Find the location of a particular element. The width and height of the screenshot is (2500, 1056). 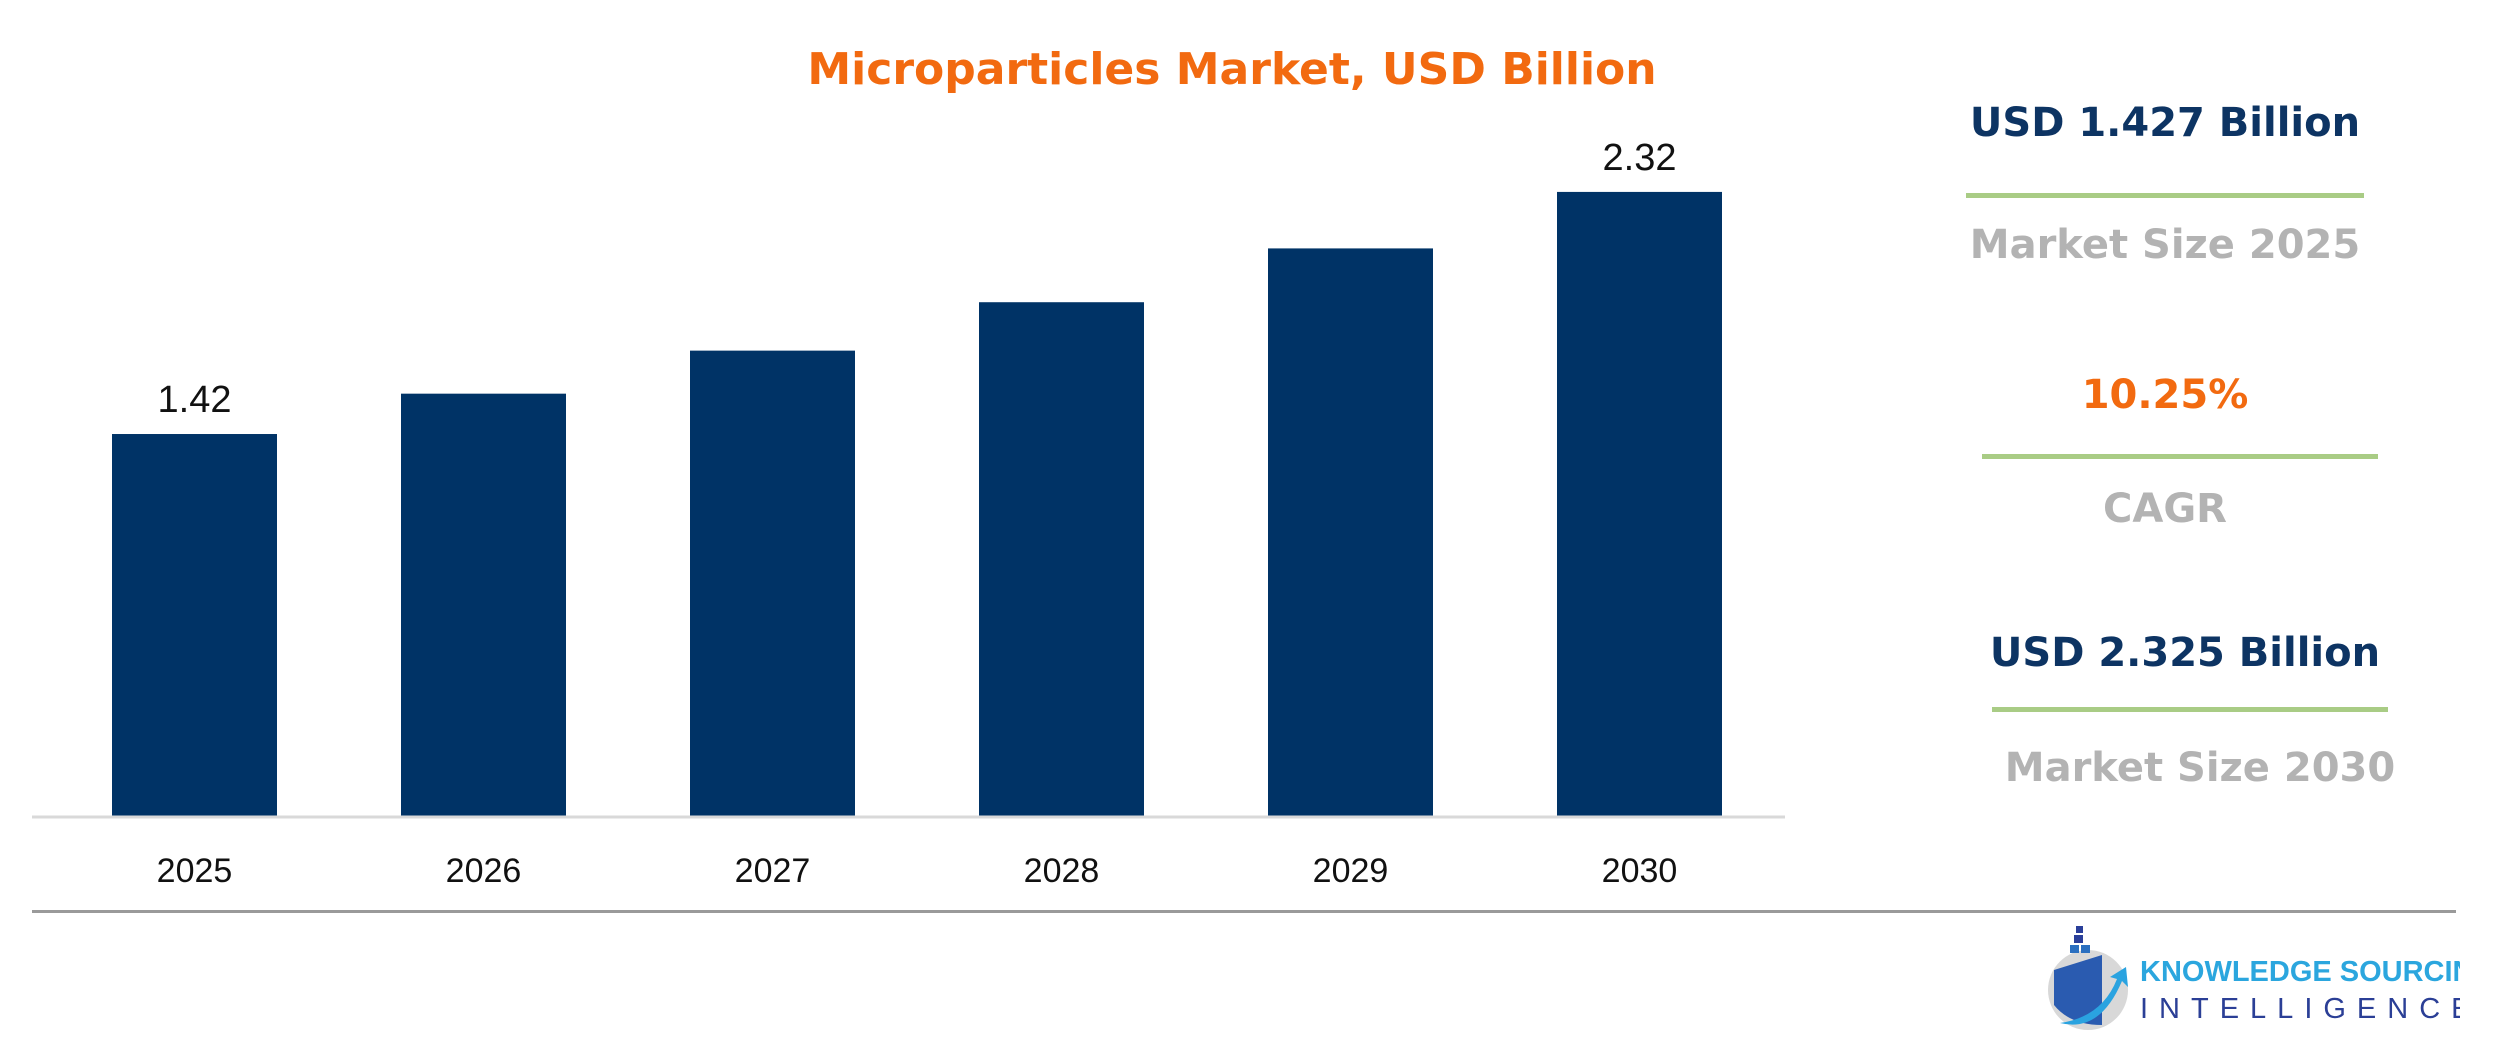

stat-label-cagr: CAGR is located at coordinates (2165, 509).